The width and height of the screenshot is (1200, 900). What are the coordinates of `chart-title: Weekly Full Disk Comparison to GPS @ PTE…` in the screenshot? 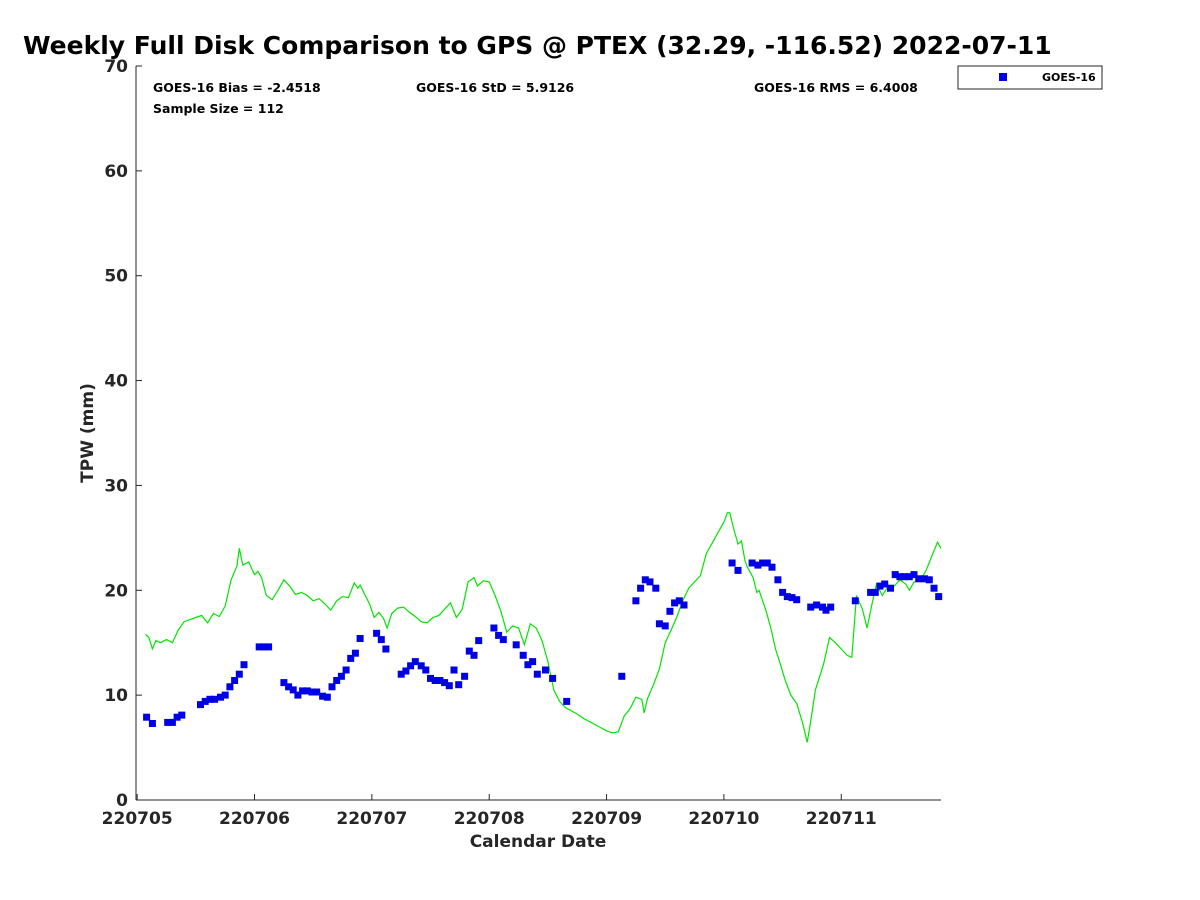 It's located at (537, 45).